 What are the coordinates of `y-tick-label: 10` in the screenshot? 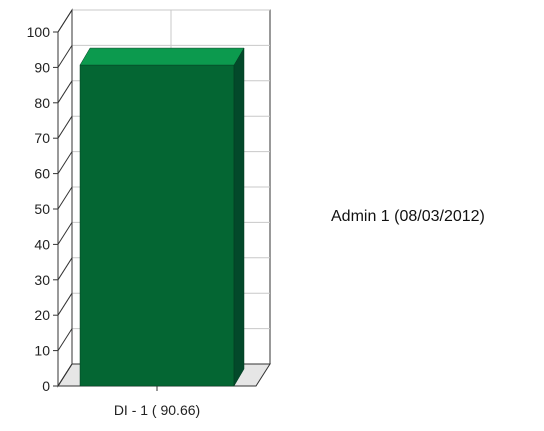 It's located at (42, 351).